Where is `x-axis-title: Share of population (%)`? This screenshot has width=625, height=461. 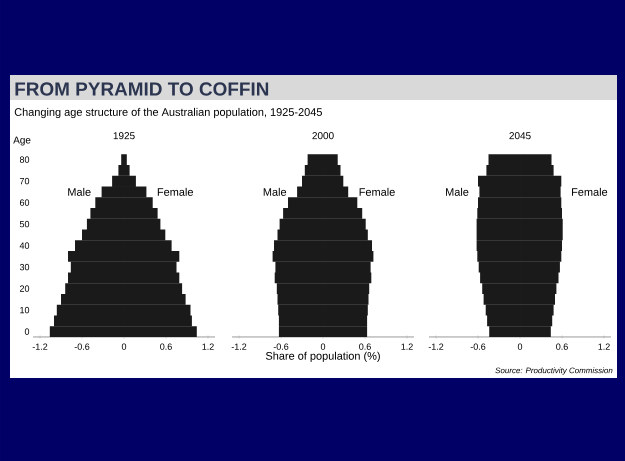 x-axis-title: Share of population (%) is located at coordinates (323, 357).